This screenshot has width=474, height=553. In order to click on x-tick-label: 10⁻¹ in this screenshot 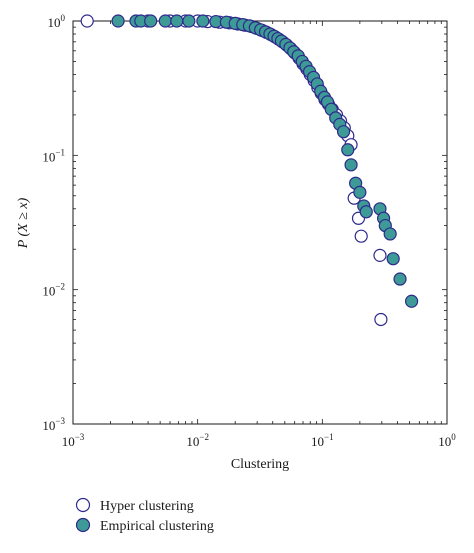, I will do `click(322, 440)`.